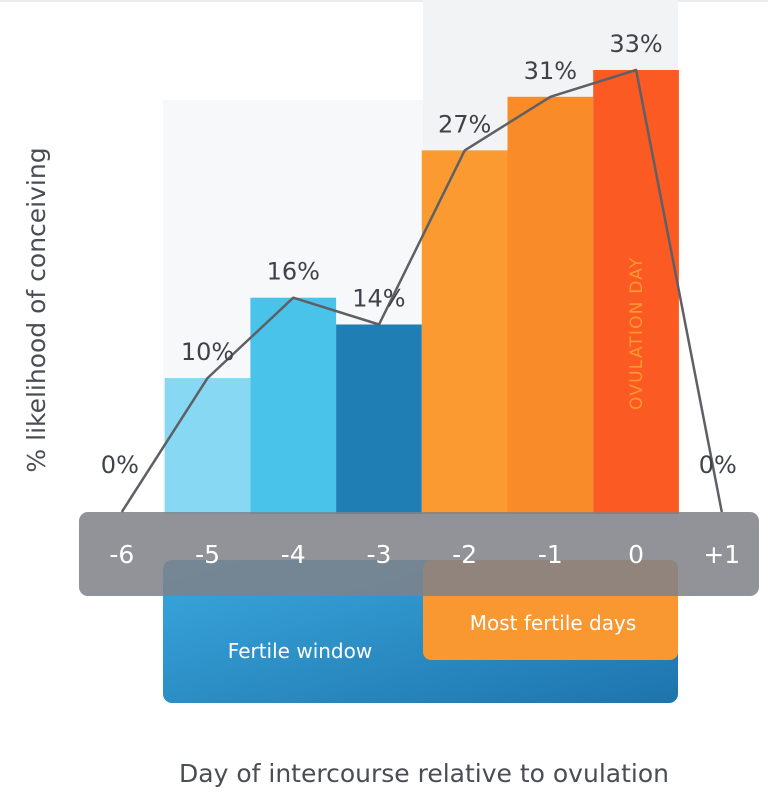 This screenshot has width=768, height=792. I want to click on data-label-day-+1: 0%, so click(718, 465).